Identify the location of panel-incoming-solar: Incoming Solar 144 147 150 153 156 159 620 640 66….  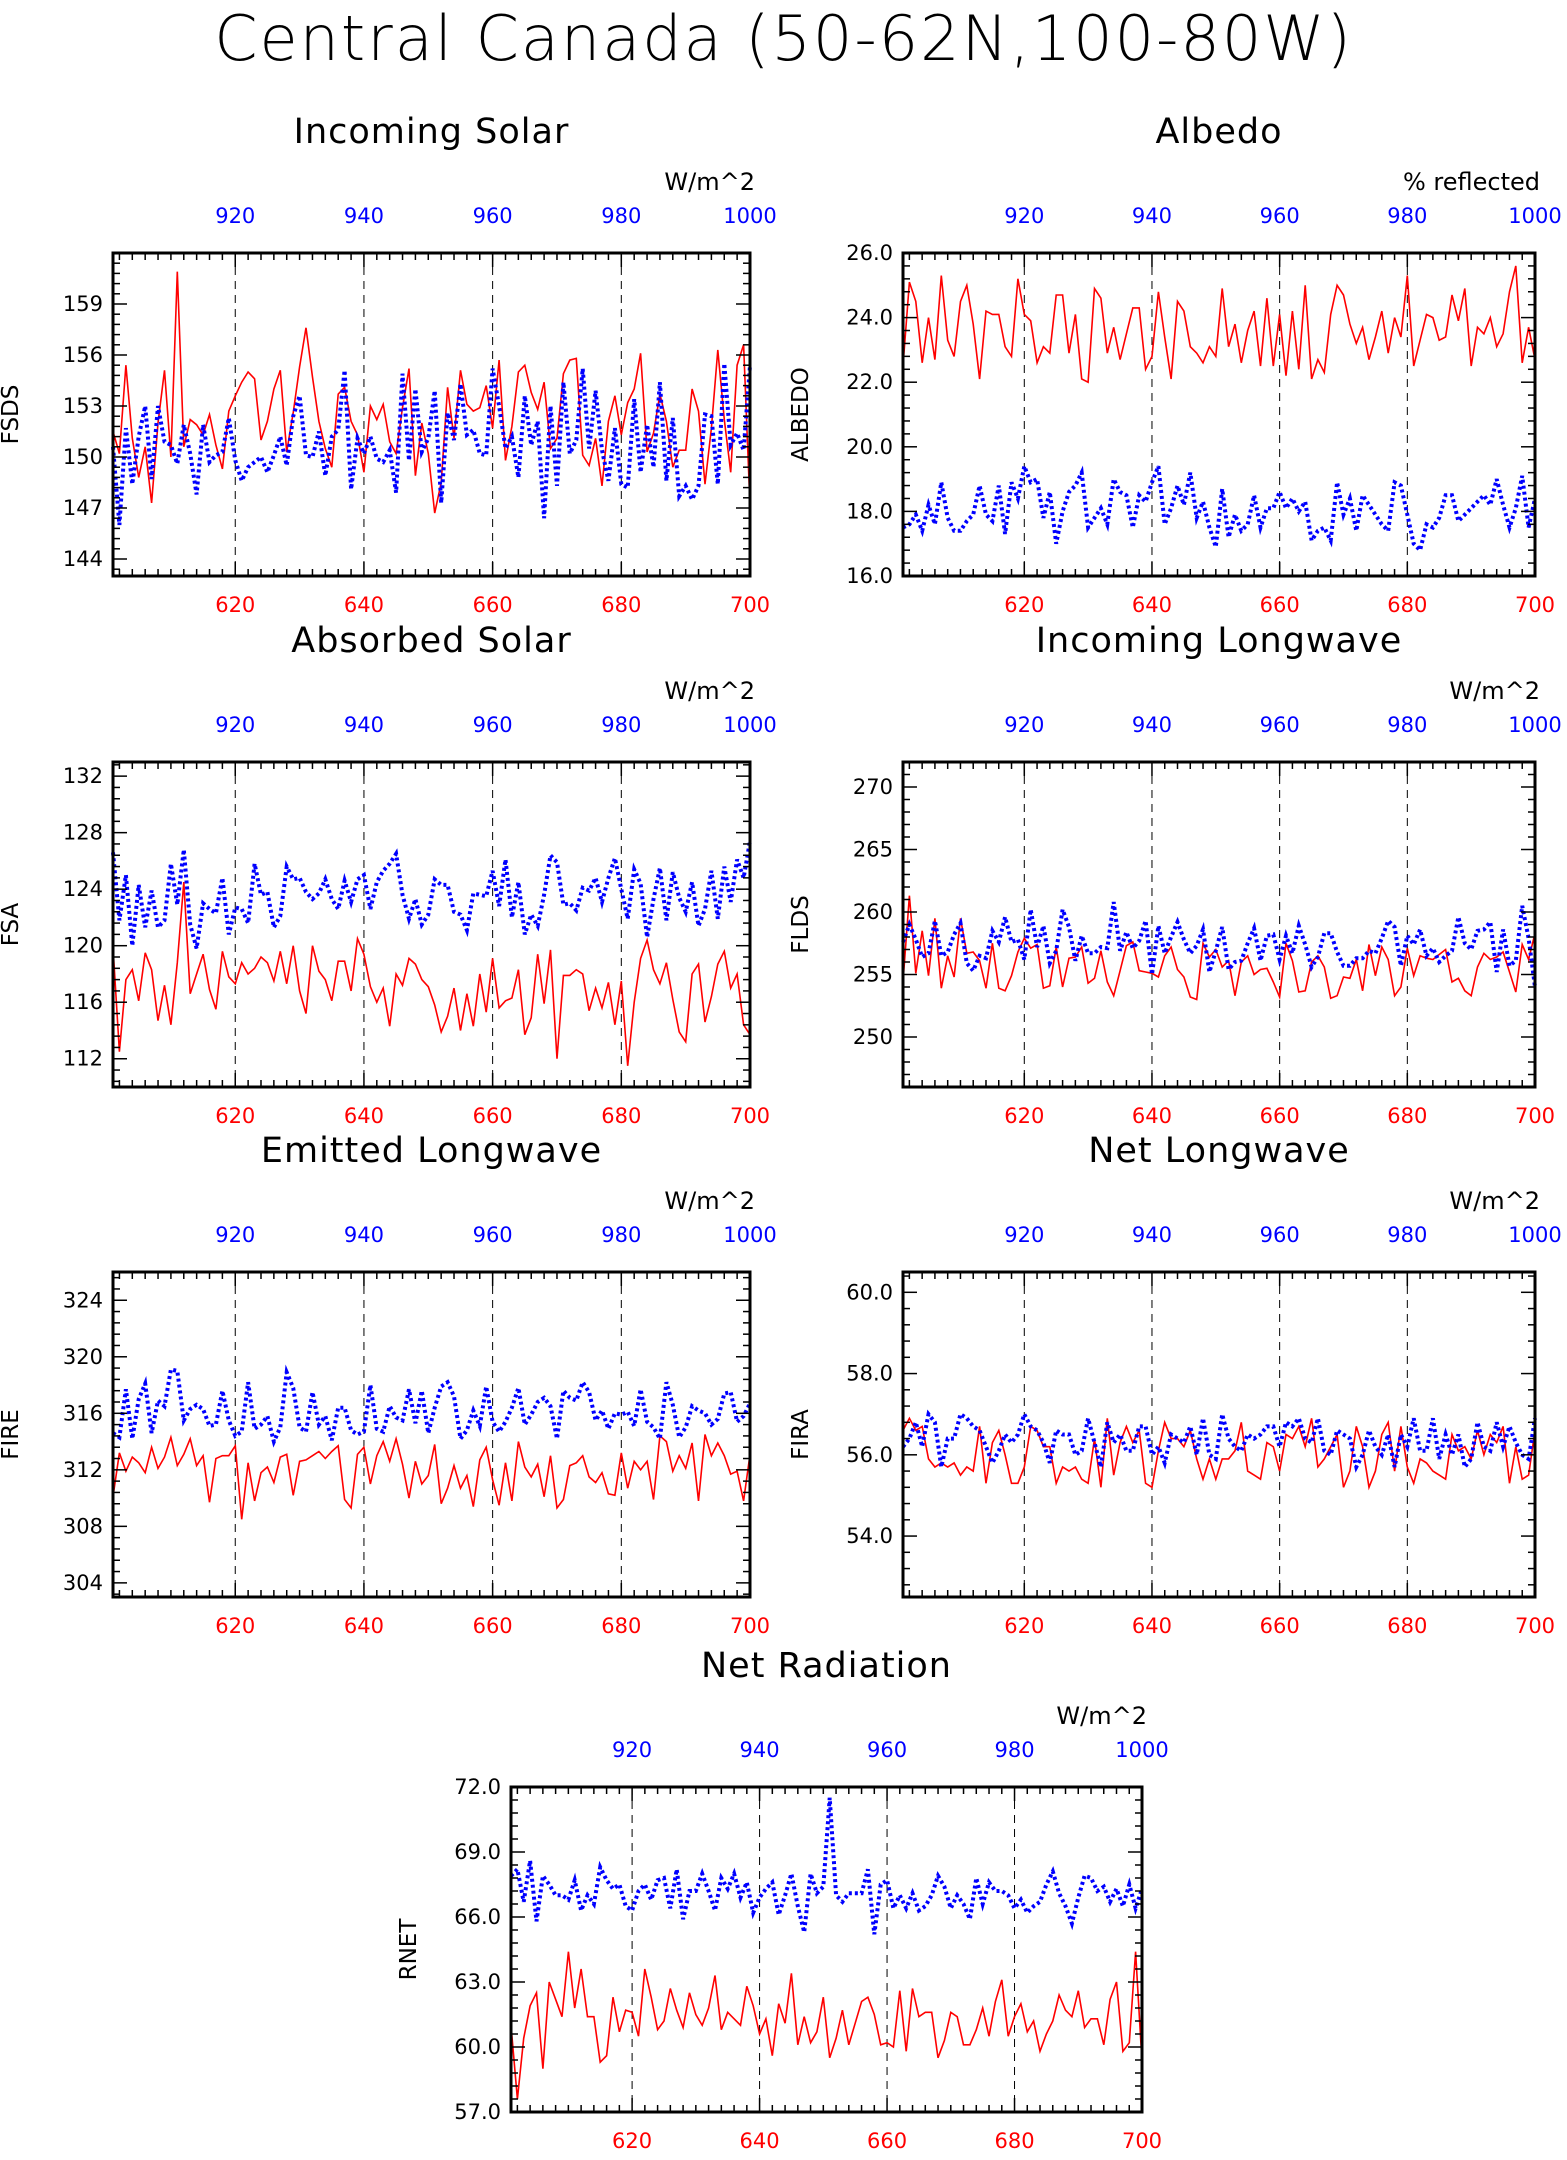
(388, 364).